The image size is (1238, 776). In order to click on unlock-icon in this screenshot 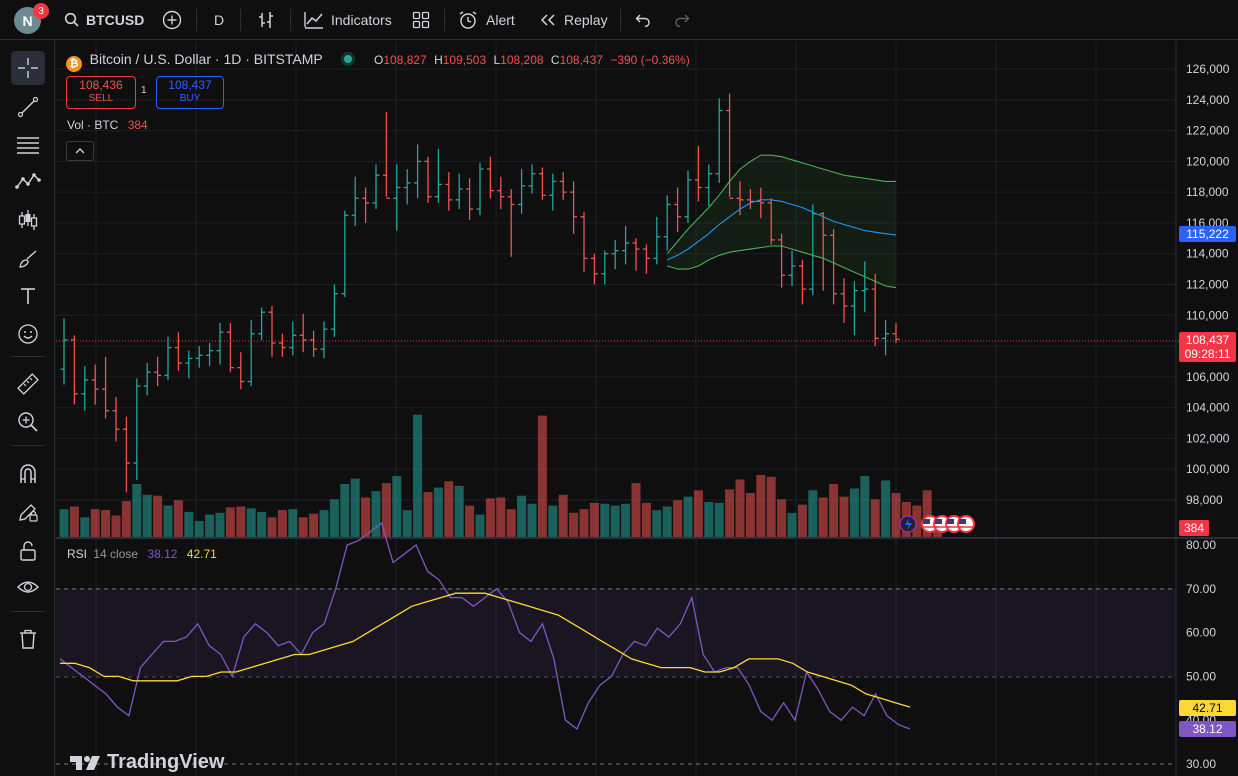, I will do `click(28, 551)`.